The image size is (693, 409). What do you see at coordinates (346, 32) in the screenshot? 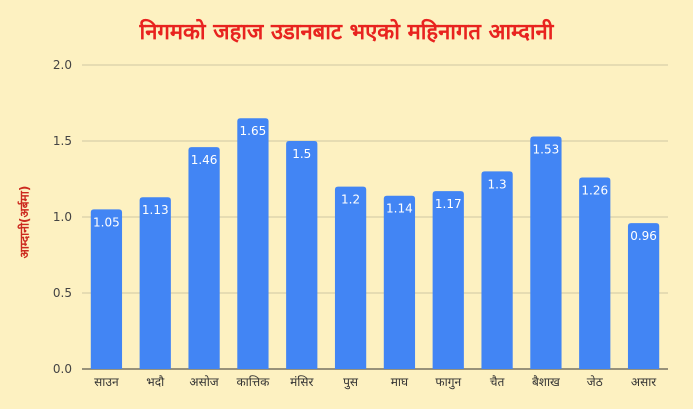
I see `chart-title: निगमको जहाज उडानबाट भएको महिनागत आम्दानी` at bounding box center [346, 32].